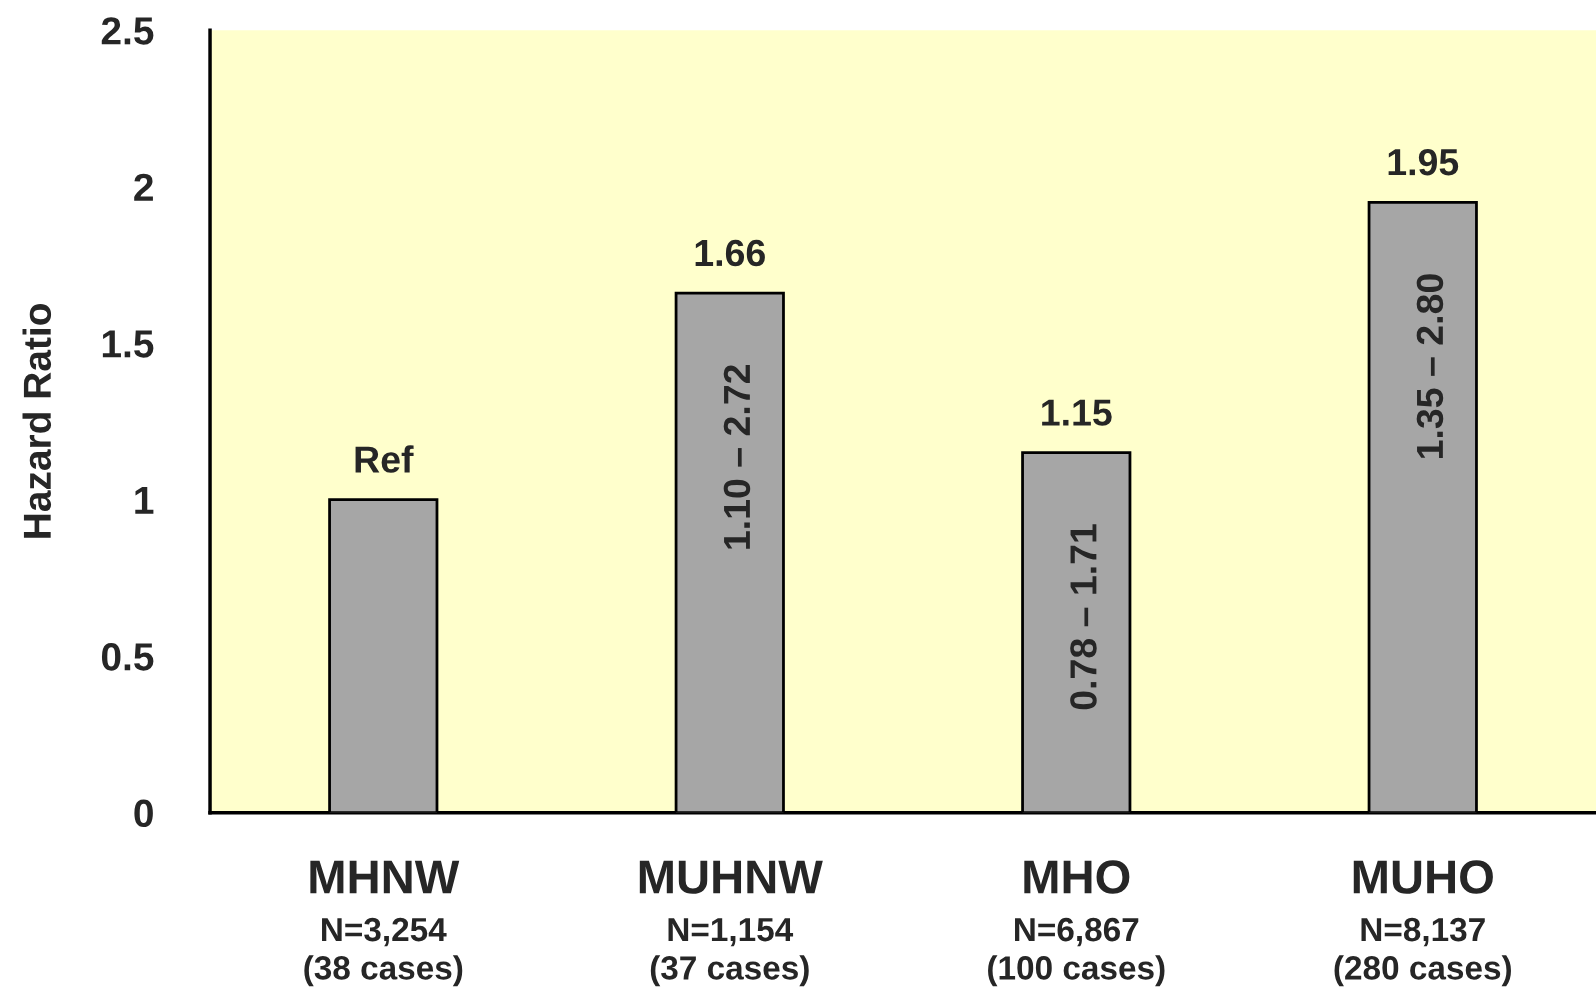 This screenshot has height=1007, width=1596. What do you see at coordinates (1422, 923) in the screenshot?
I see `x-tick-label: MUHO N=8,137 (280 cases)` at bounding box center [1422, 923].